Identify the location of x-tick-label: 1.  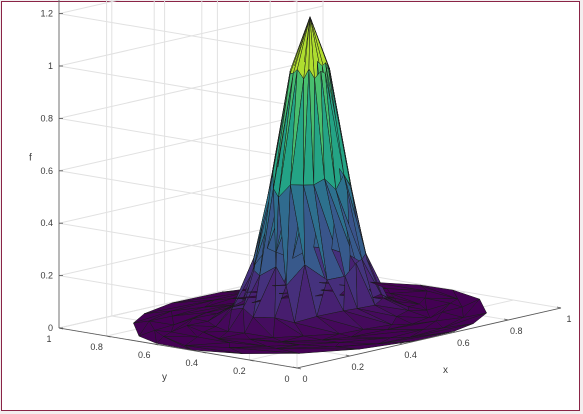
(568, 319).